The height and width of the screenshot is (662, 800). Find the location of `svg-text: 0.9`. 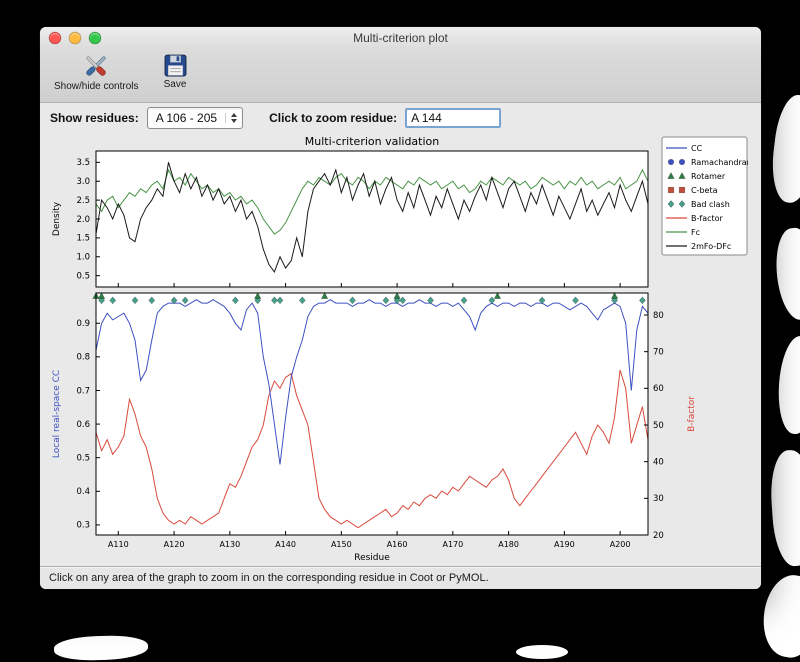

svg-text: 0.9 is located at coordinates (83, 324).